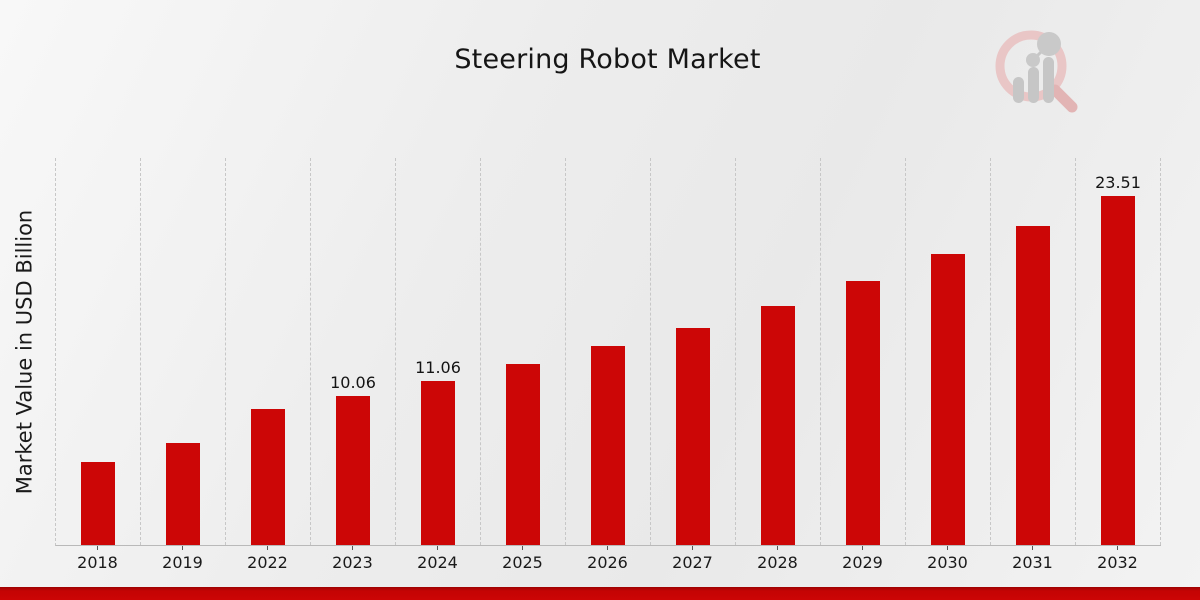  Describe the element at coordinates (97, 562) in the screenshot. I see `x-axis-label-2018: 2018` at that location.